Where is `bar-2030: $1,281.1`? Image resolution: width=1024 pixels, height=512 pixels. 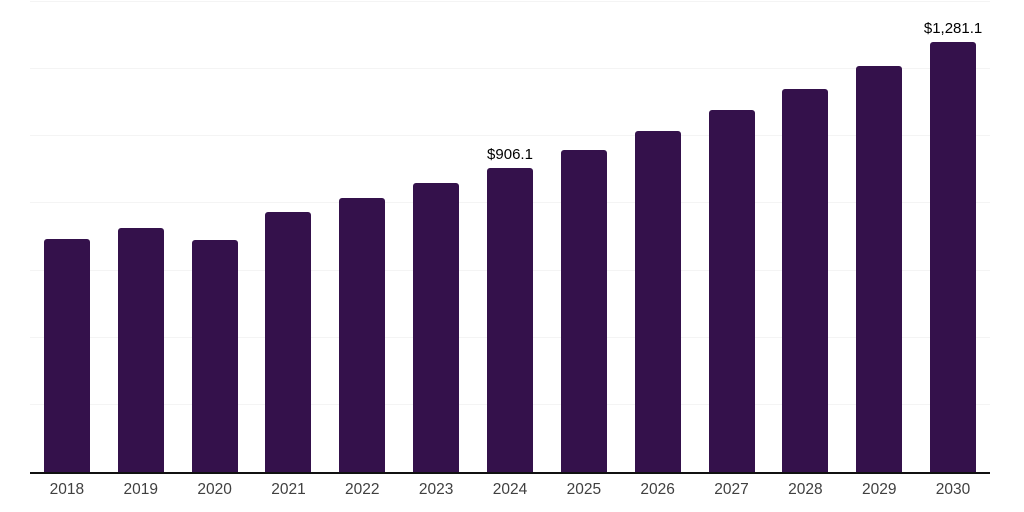 bar-2030: $1,281.1 is located at coordinates (953, 246).